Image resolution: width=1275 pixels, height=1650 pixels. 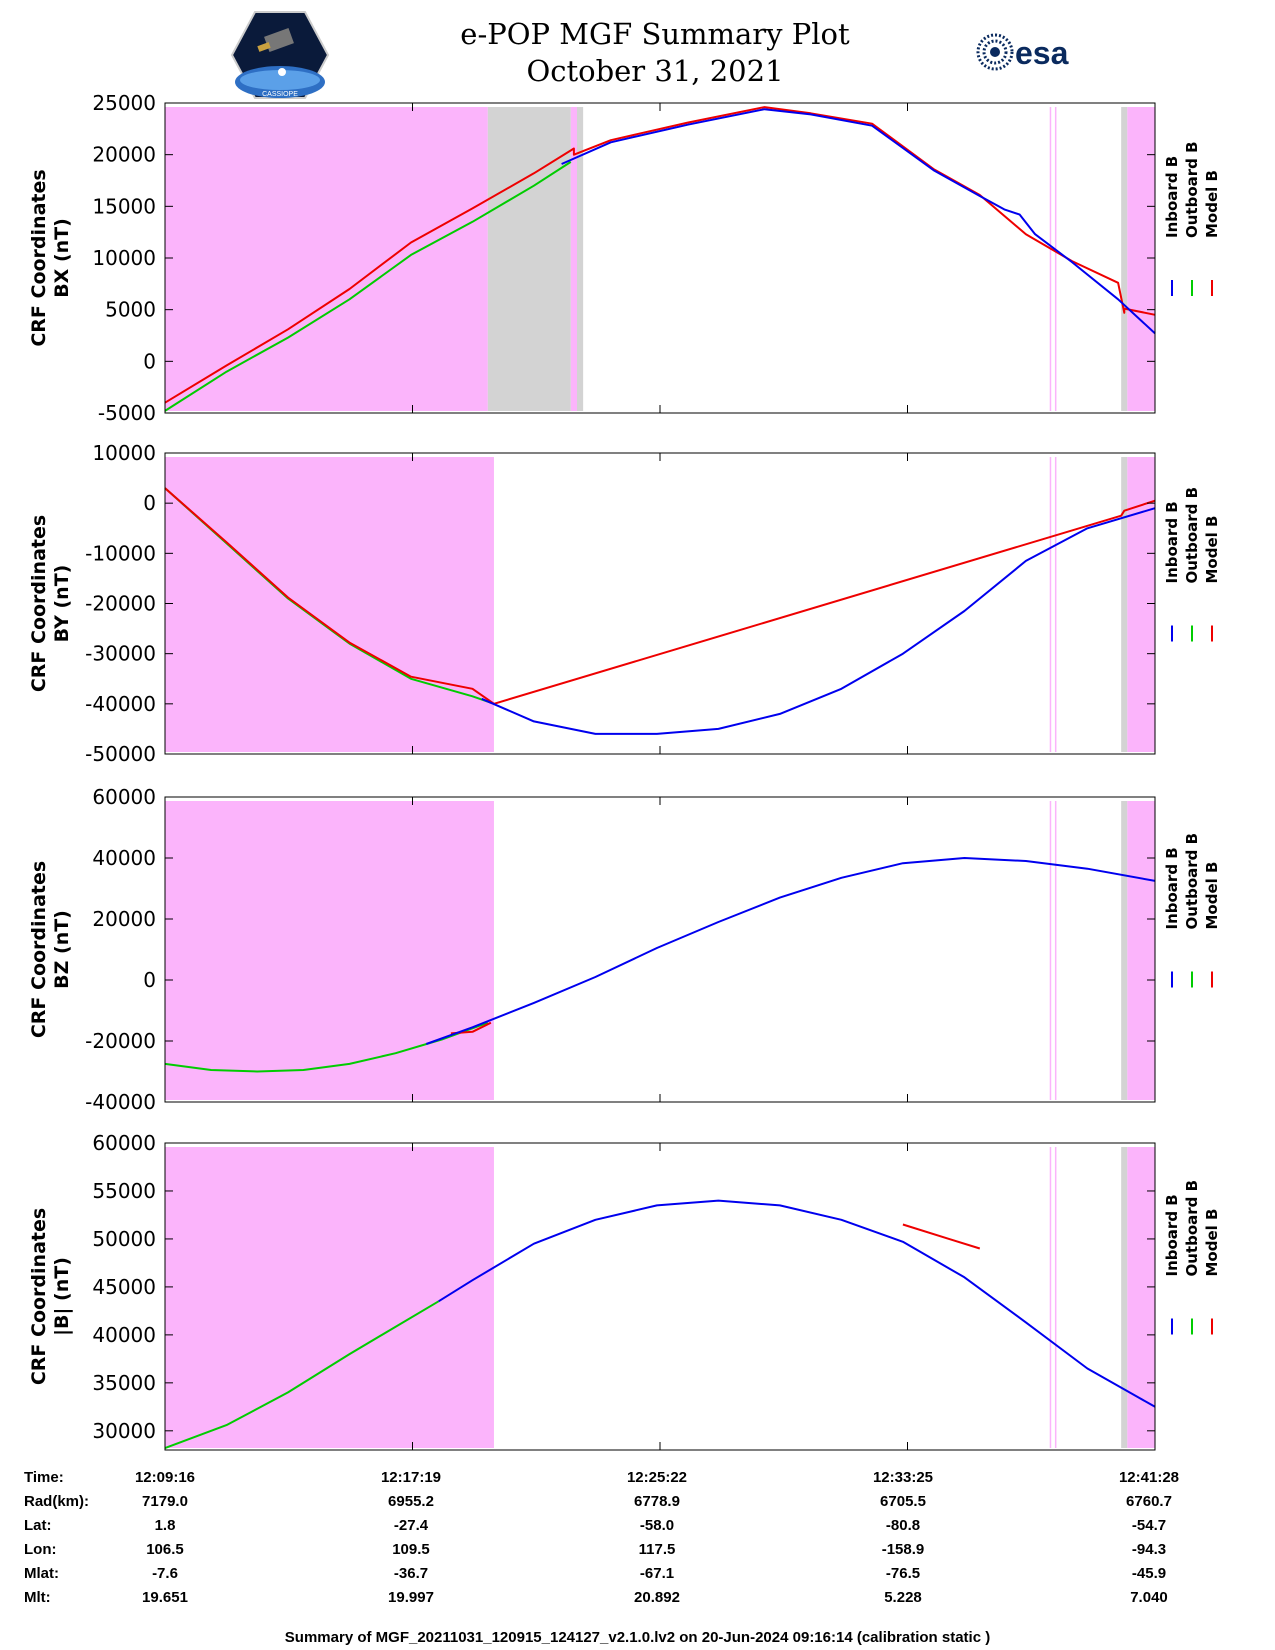 I want to click on time-tick-4: 12:41:28, so click(x=1149, y=1477).